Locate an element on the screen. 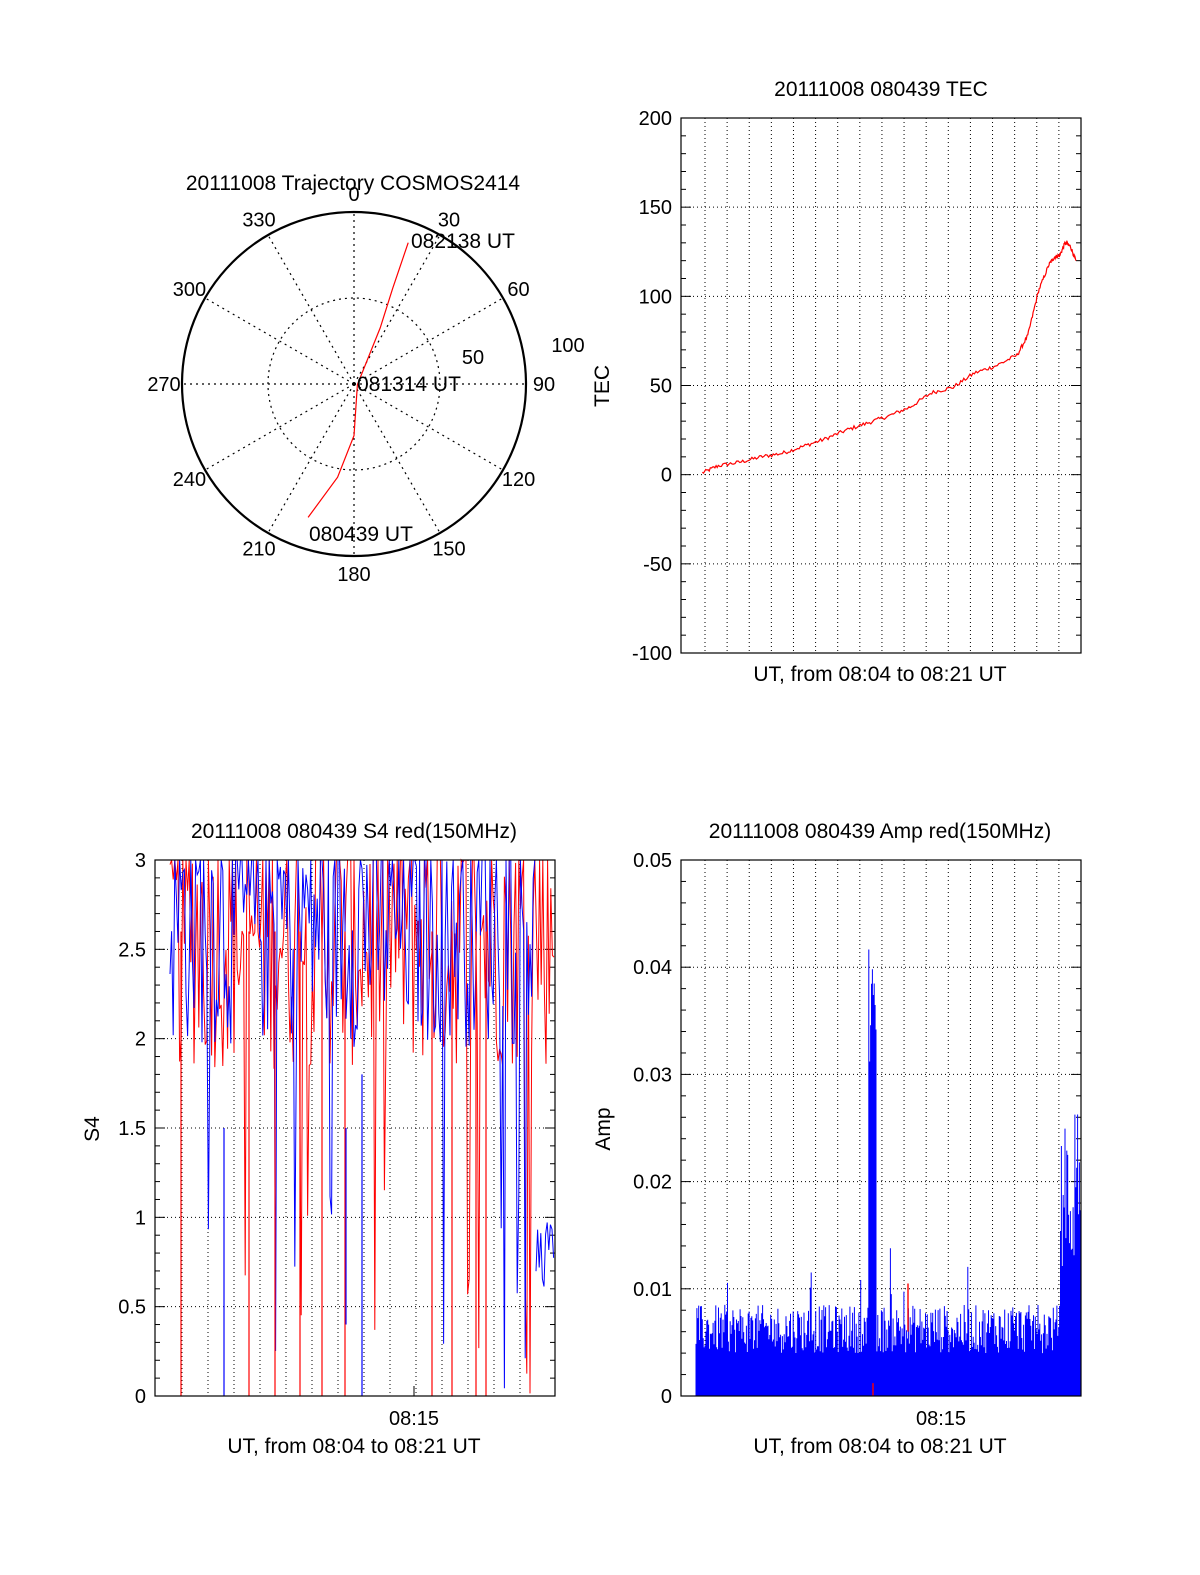 The image size is (1200, 1575). polar-grid is located at coordinates (354, 384).